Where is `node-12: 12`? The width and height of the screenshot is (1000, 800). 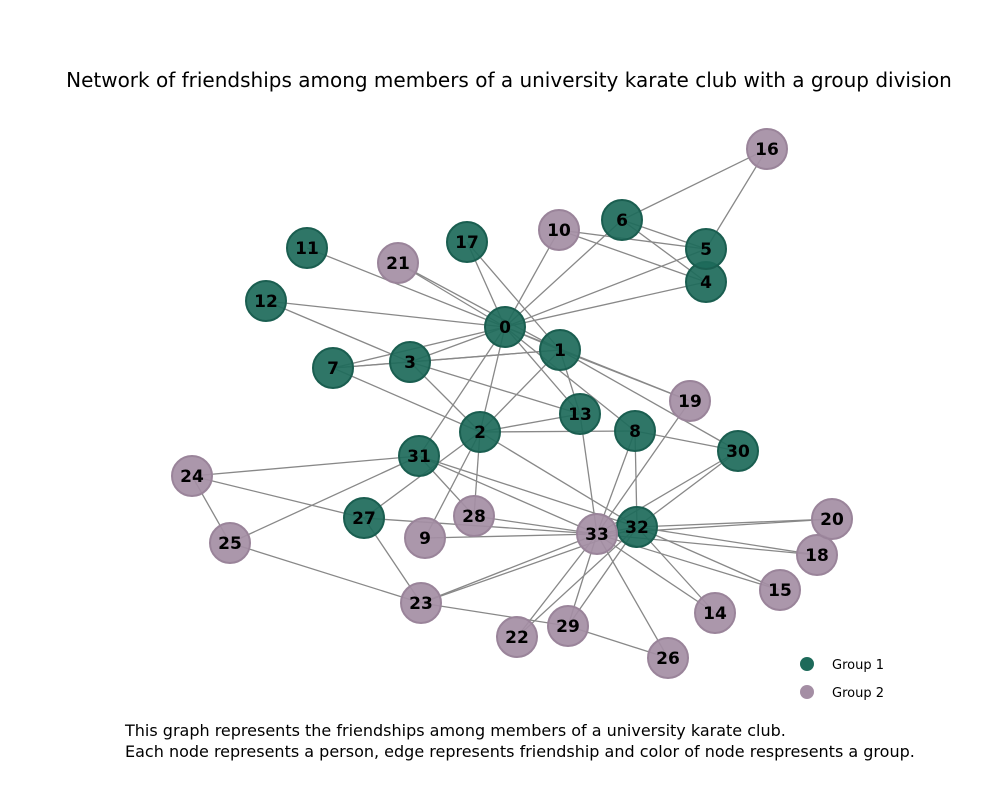 node-12: 12 is located at coordinates (266, 301).